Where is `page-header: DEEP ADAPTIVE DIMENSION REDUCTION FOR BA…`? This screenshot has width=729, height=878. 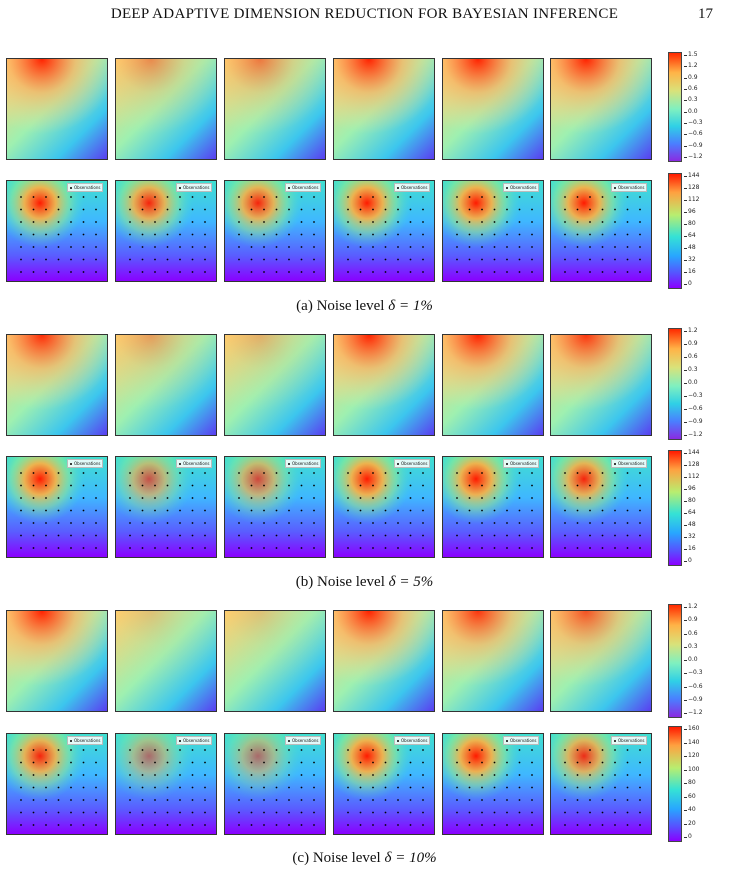
page-header: DEEP ADAPTIVE DIMENSION REDUCTION FOR BA… is located at coordinates (364, 16).